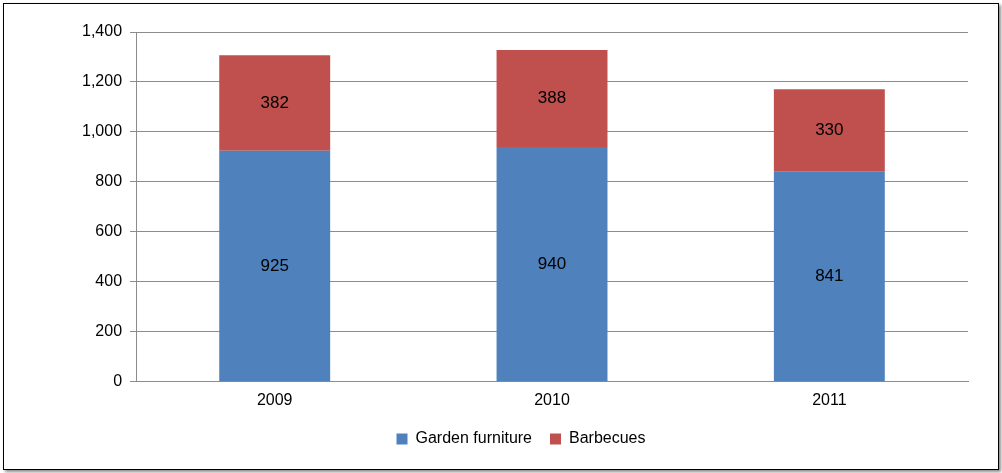 The width and height of the screenshot is (1002, 473). Describe the element at coordinates (829, 399) in the screenshot. I see `x-tick-label: 2011` at that location.